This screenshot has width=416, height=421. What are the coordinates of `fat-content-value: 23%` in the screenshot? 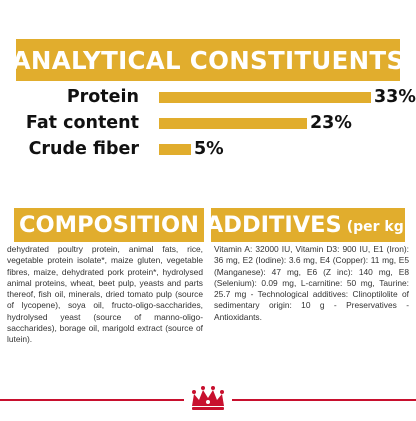 It's located at (331, 123).